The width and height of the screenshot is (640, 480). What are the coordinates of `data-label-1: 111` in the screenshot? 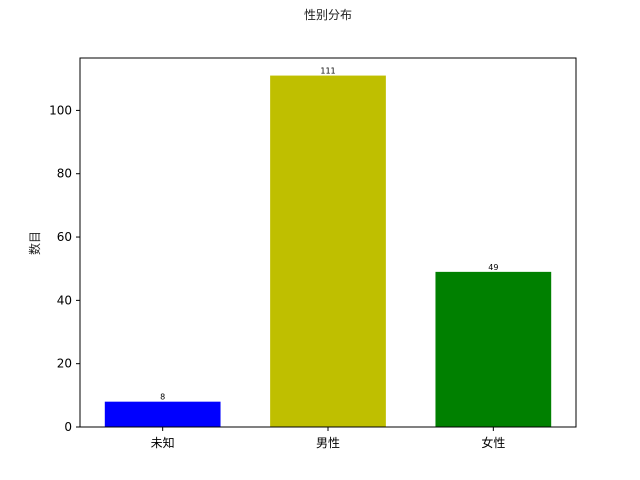 It's located at (327, 71).